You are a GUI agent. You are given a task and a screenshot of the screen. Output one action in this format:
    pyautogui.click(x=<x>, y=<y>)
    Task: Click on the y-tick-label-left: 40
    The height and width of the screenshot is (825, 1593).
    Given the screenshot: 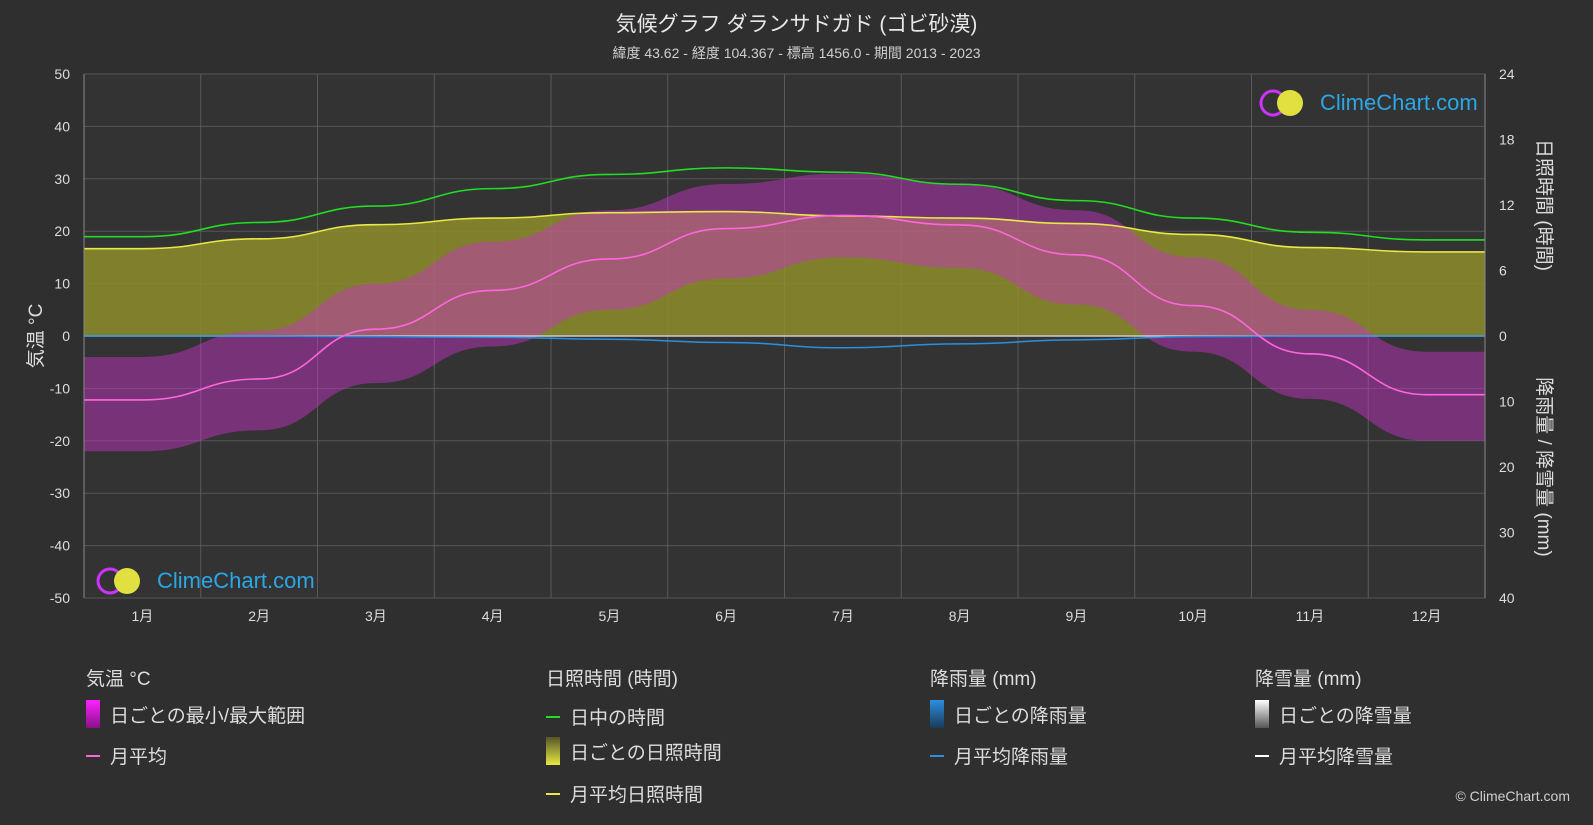 What is the action you would take?
    pyautogui.click(x=62, y=126)
    